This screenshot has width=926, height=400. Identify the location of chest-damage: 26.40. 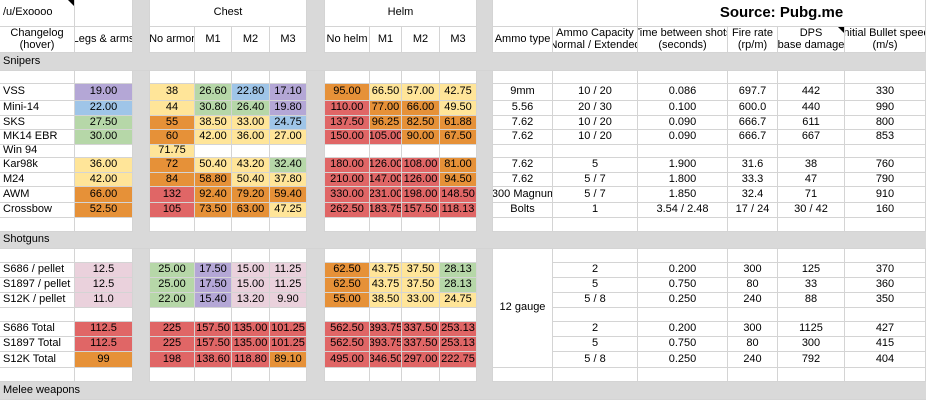
(251, 108).